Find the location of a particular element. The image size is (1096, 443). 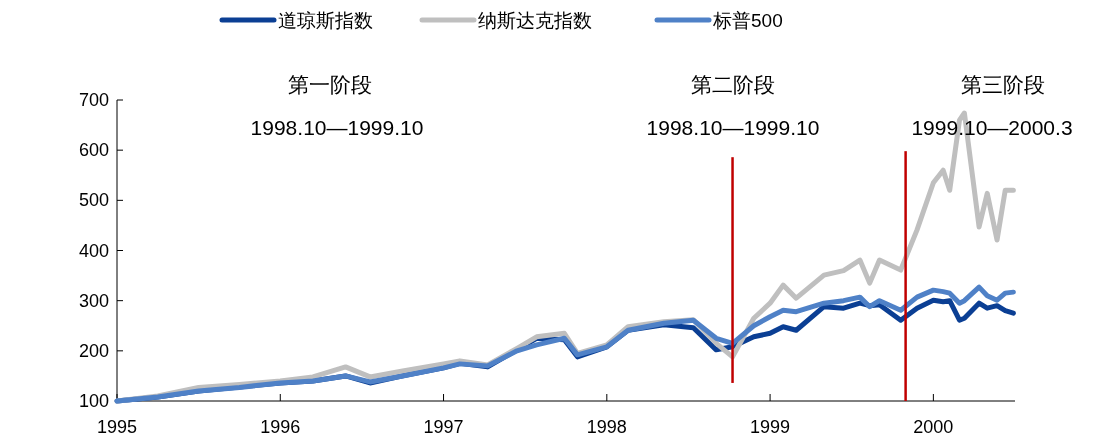

annotation: 1999.10—2000.3 is located at coordinates (992, 127).